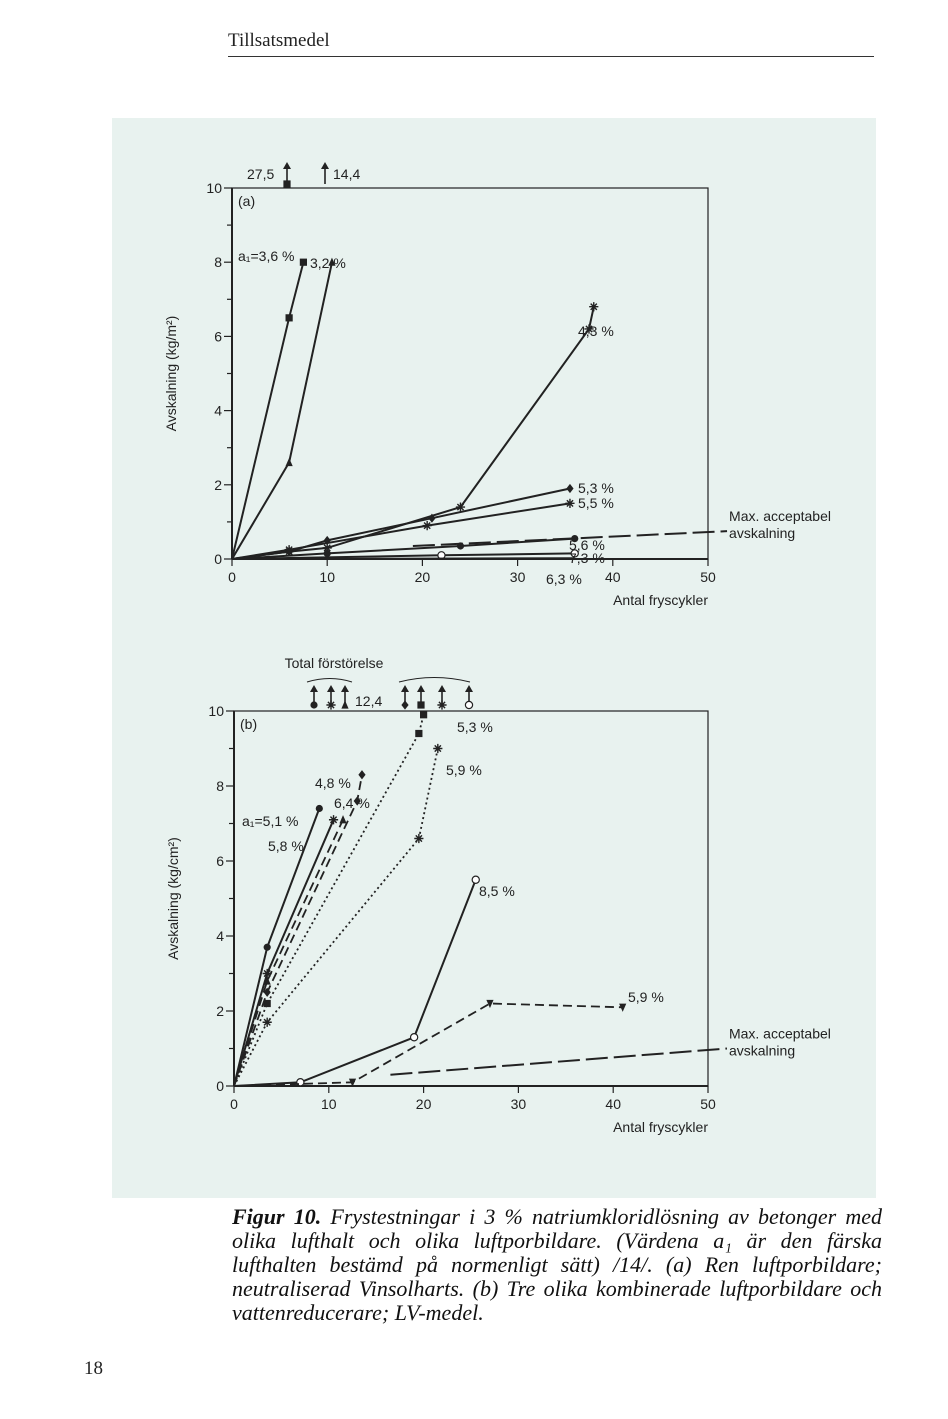 This screenshot has height=1419, width=948. I want to click on x-tick-label: 20, so click(423, 577).